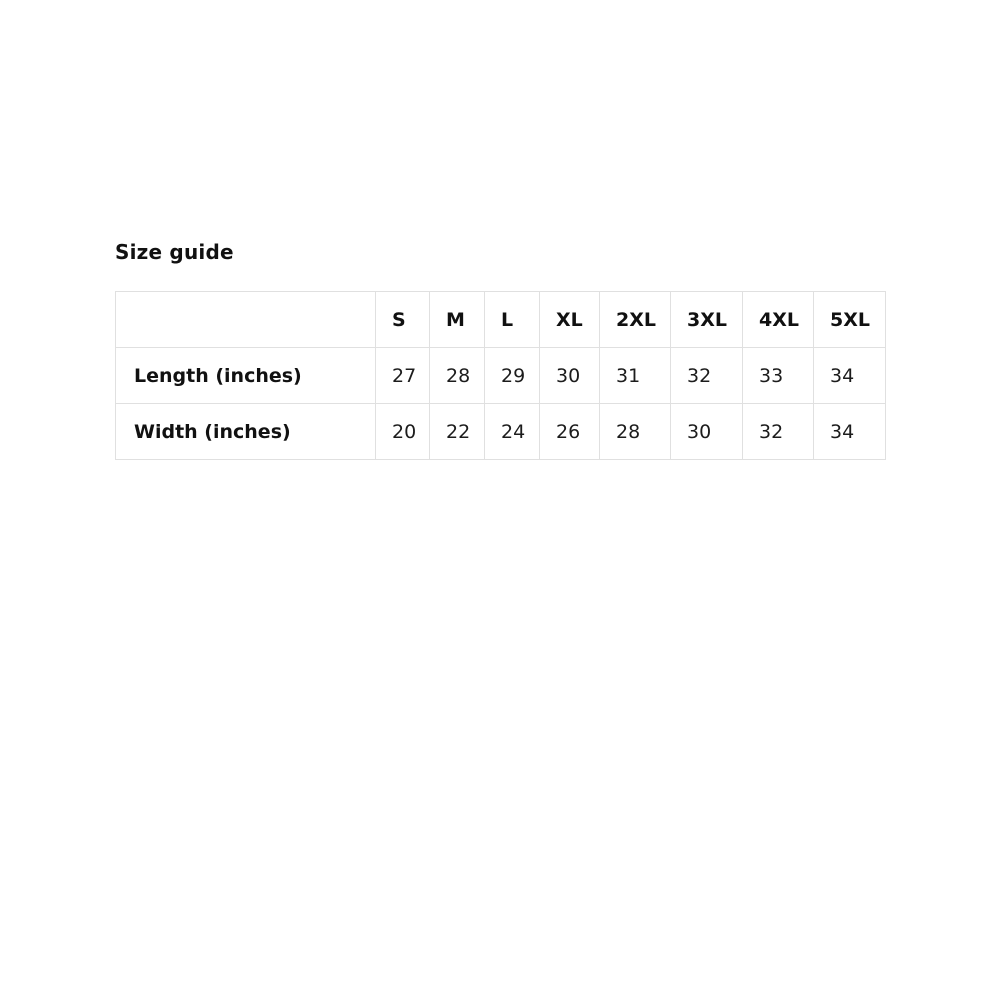  What do you see at coordinates (457, 431) in the screenshot?
I see `cell-width-m: 22` at bounding box center [457, 431].